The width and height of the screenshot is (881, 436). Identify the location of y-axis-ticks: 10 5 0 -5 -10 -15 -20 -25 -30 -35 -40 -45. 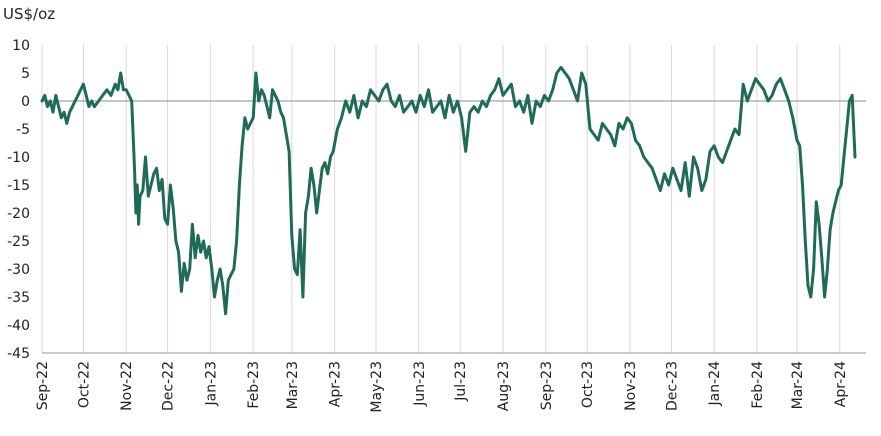
(18, 200).